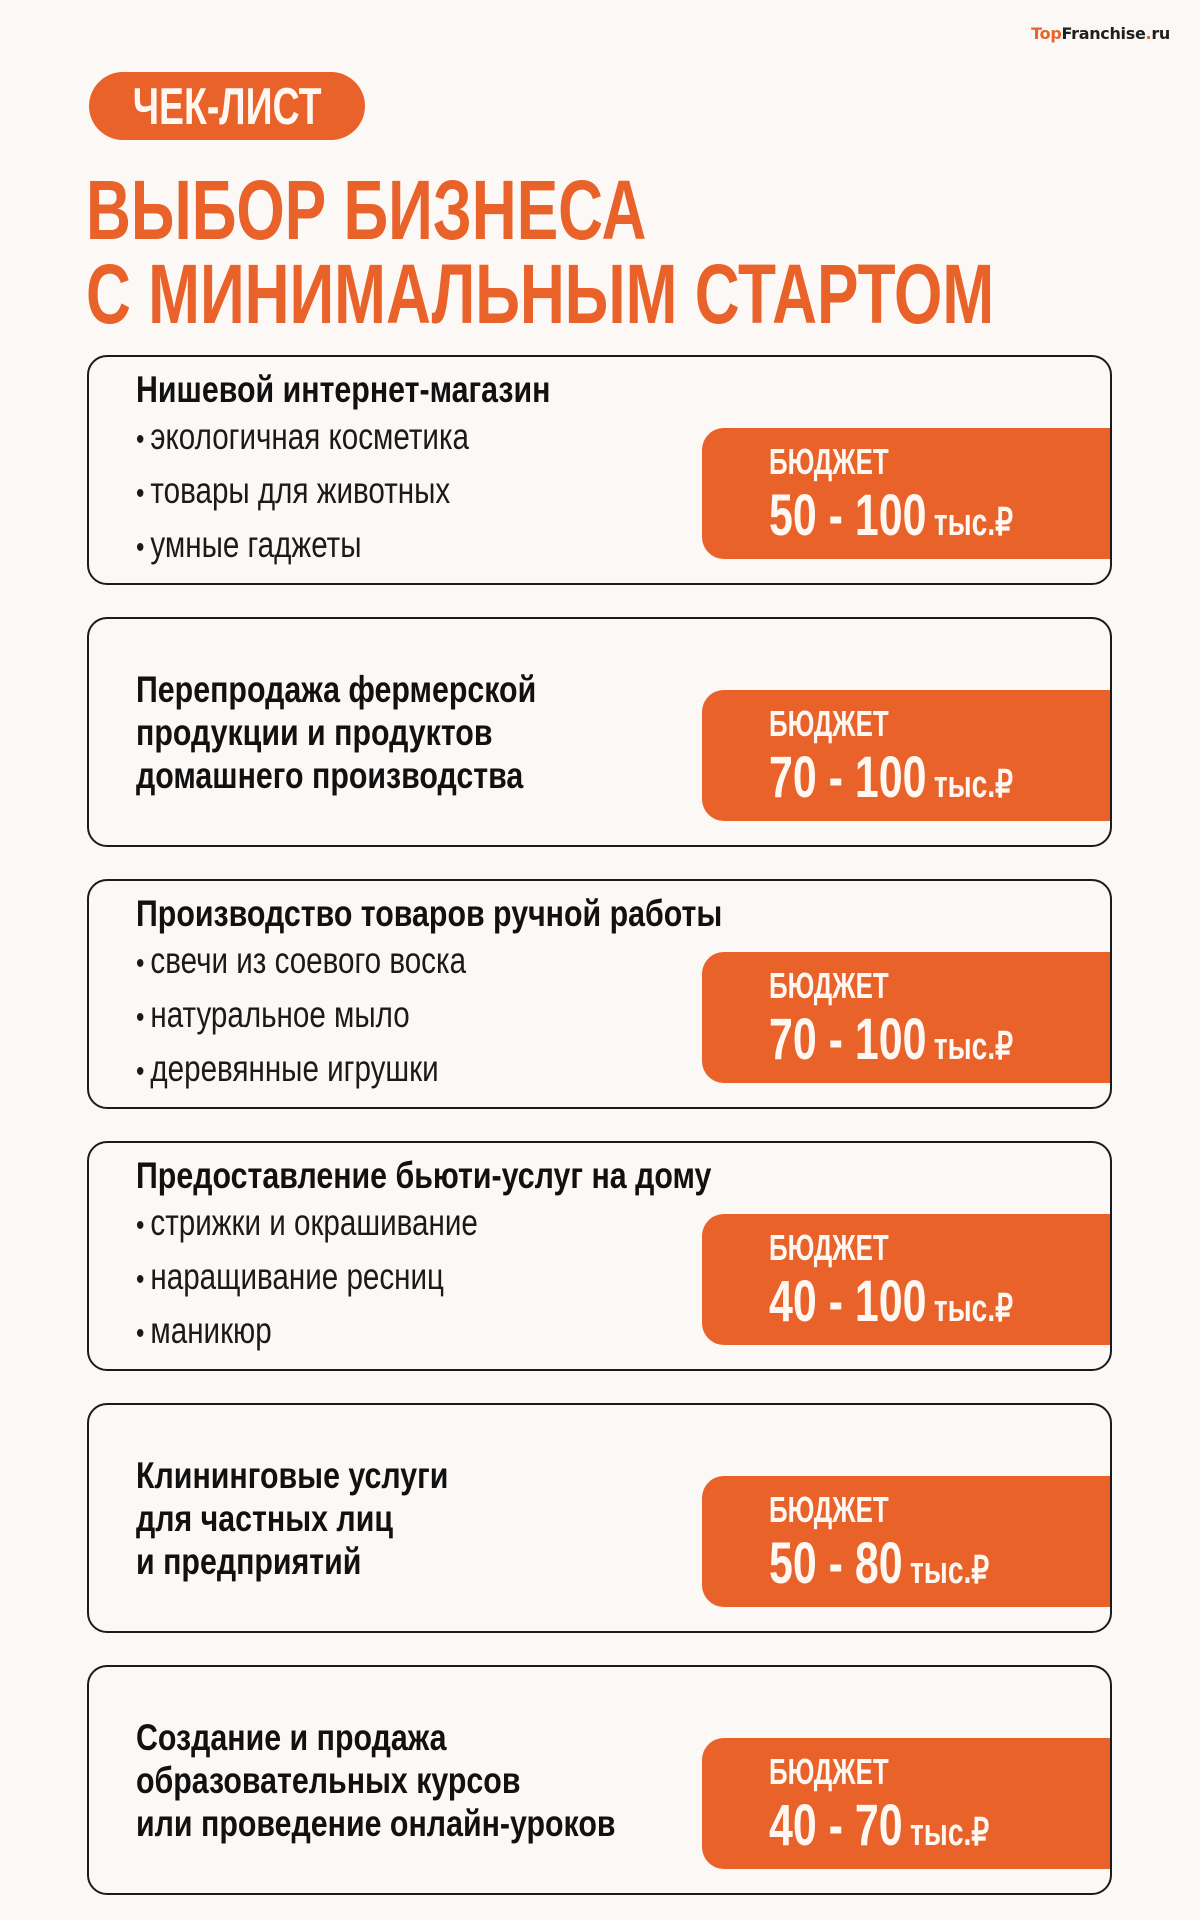 This screenshot has width=1200, height=1920. Describe the element at coordinates (265, 1518) in the screenshot. I see `card-title-line: для частных лиц` at that location.